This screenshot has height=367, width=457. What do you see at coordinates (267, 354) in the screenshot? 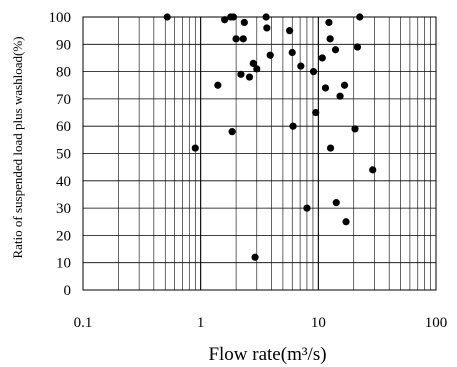
I see `x-axis-title: Flow rate(m³/s)` at bounding box center [267, 354].